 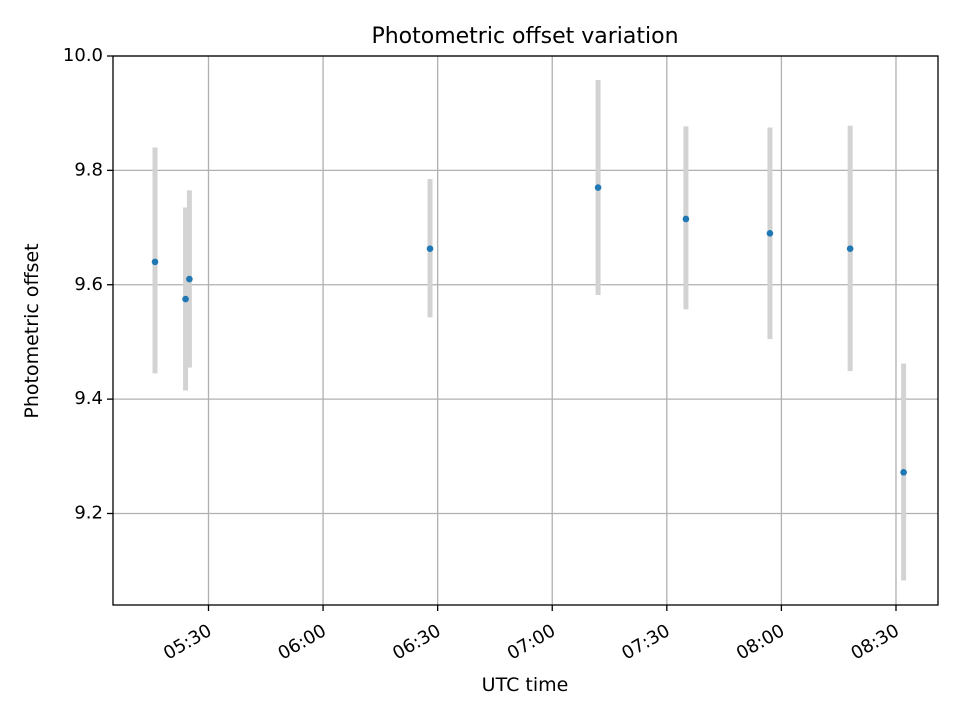 What do you see at coordinates (187, 642) in the screenshot?
I see `x-tick-label: 05:30` at bounding box center [187, 642].